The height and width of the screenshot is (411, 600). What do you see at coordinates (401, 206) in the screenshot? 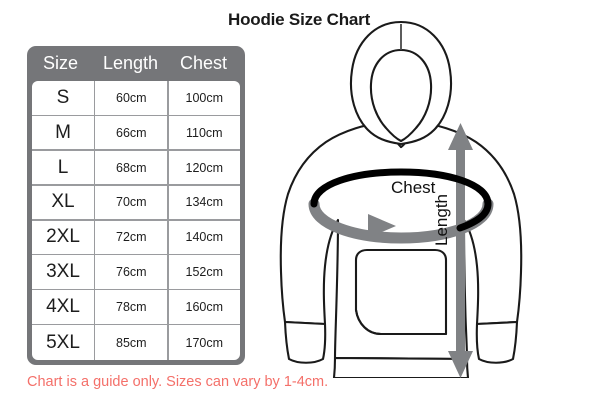
I see `chest-measure-ring` at bounding box center [401, 206].